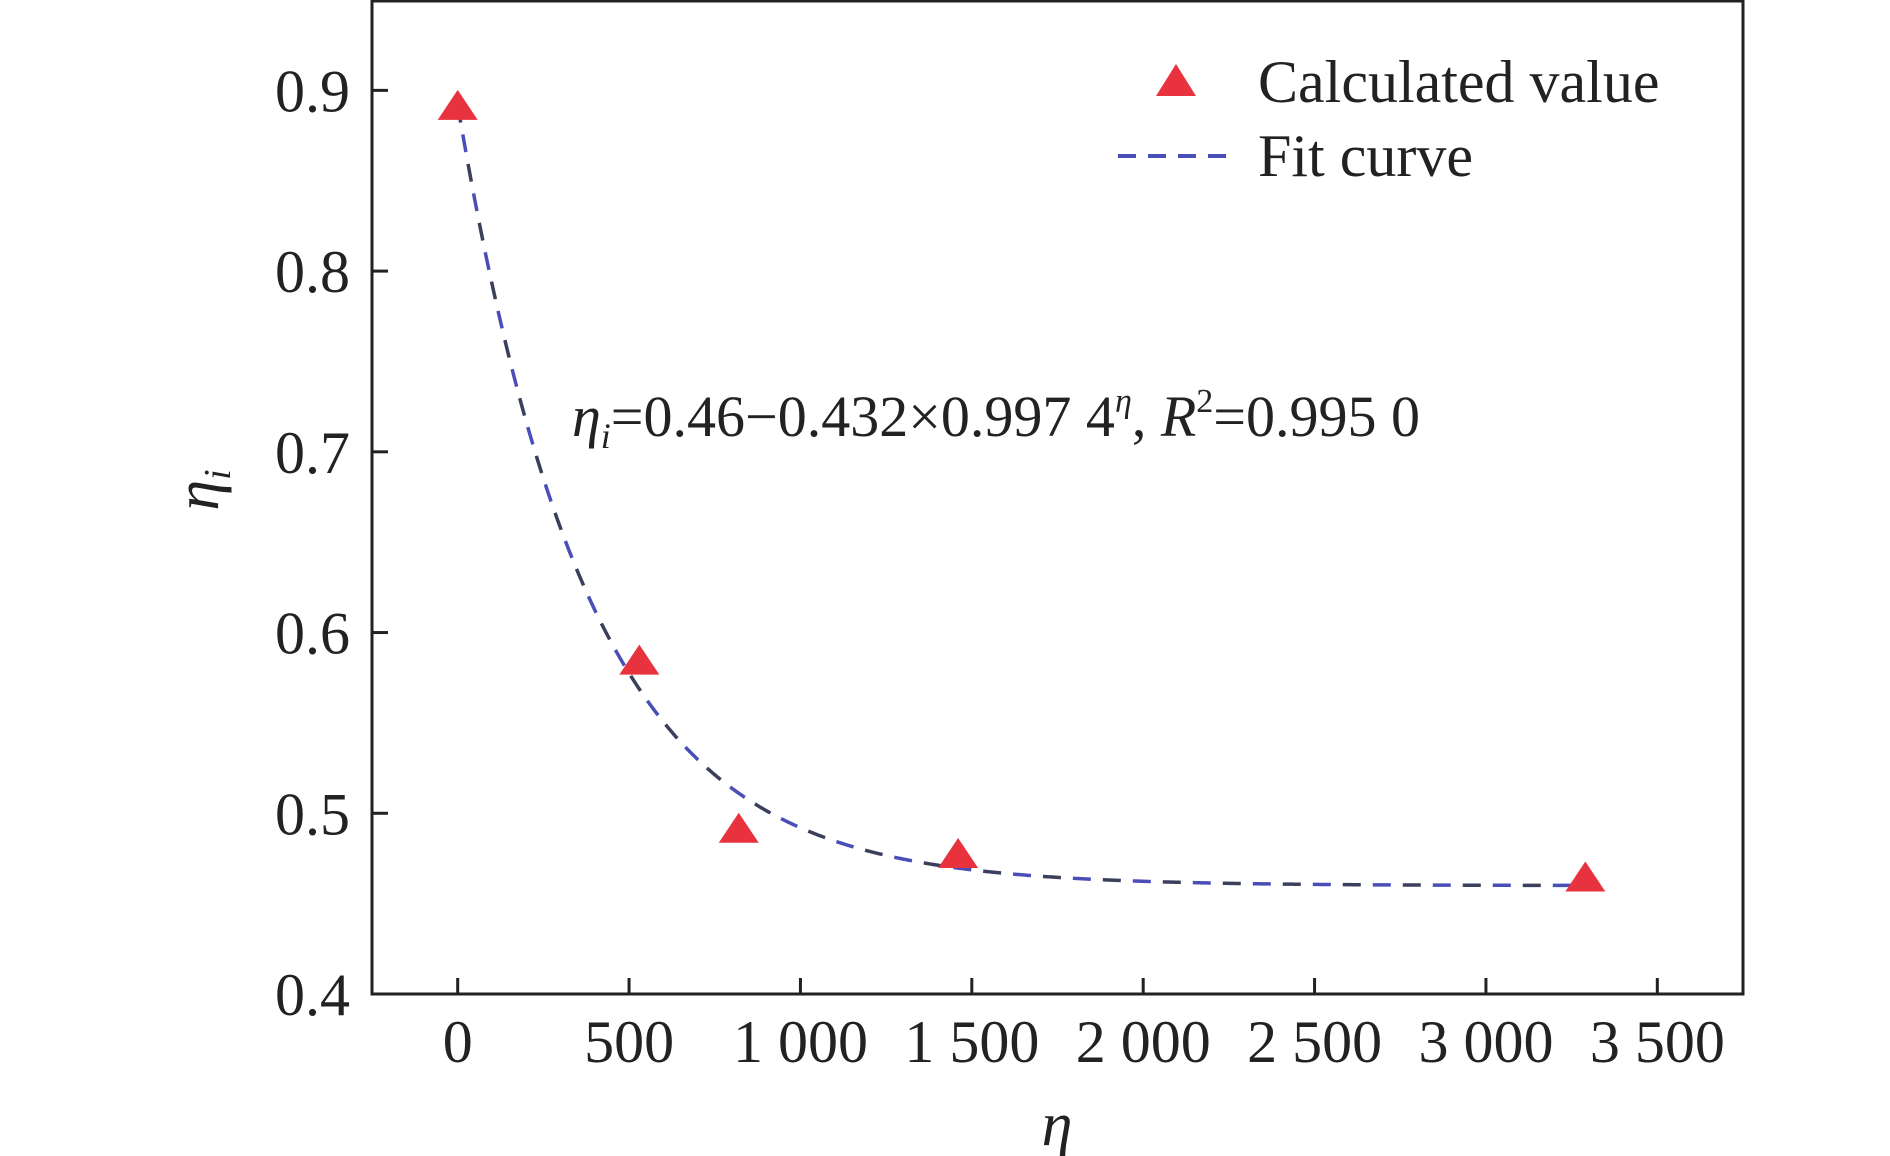 The image size is (1890, 1156). What do you see at coordinates (458, 1042) in the screenshot?
I see `x-tick-label: 0` at bounding box center [458, 1042].